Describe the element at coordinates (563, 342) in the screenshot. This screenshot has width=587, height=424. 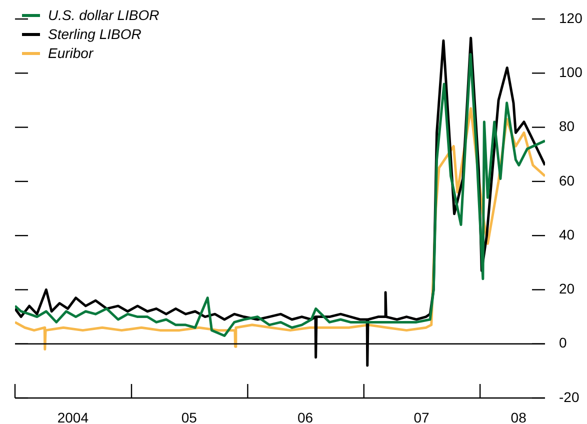
I see `y-tick-label: 0` at that location.